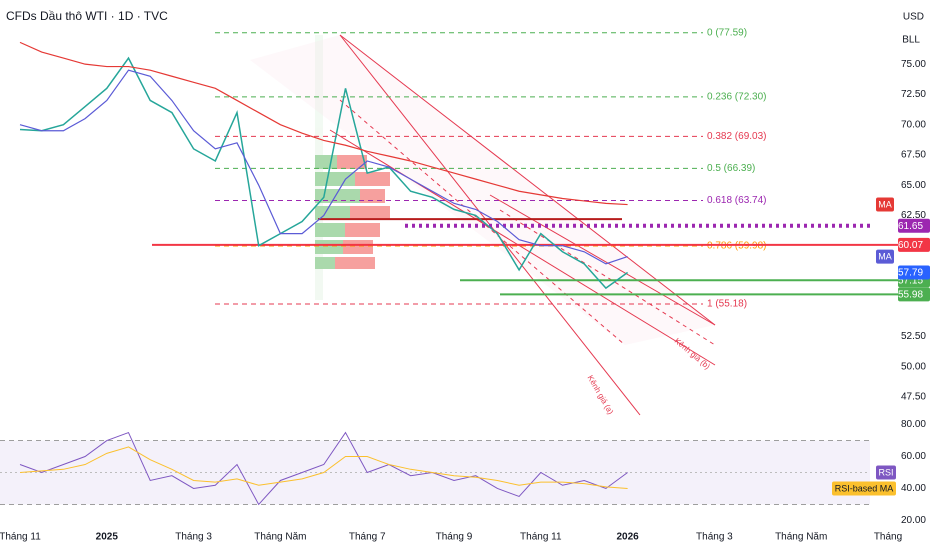 The height and width of the screenshot is (550, 932). Describe the element at coordinates (913, 185) in the screenshot. I see `y-tick-label: 65.00` at that location.